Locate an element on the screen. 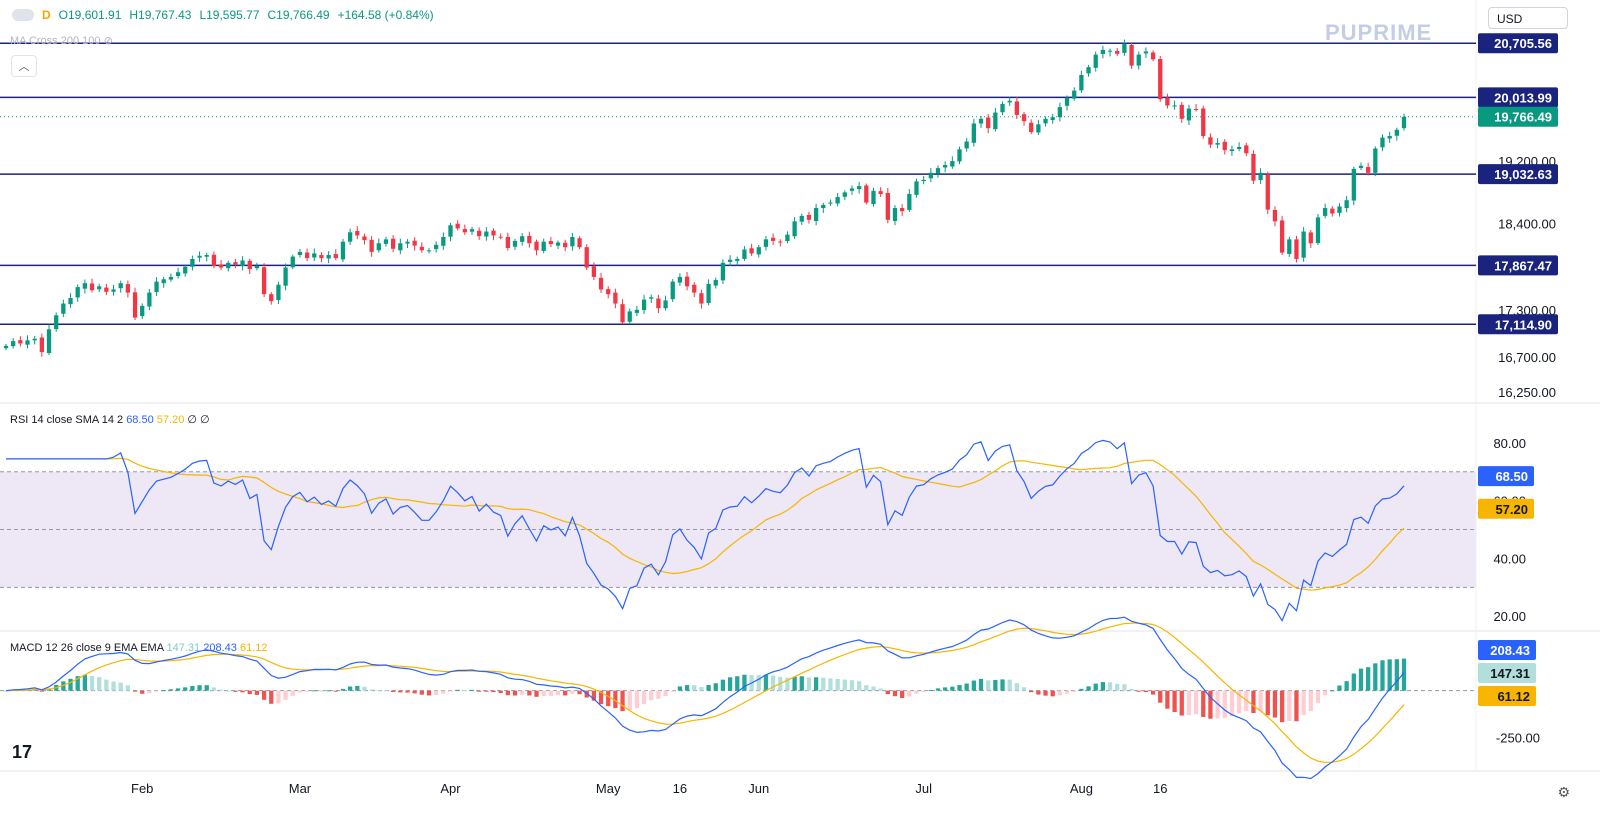 The width and height of the screenshot is (1600, 827). gear-icon: ⚙ is located at coordinates (1563, 792).